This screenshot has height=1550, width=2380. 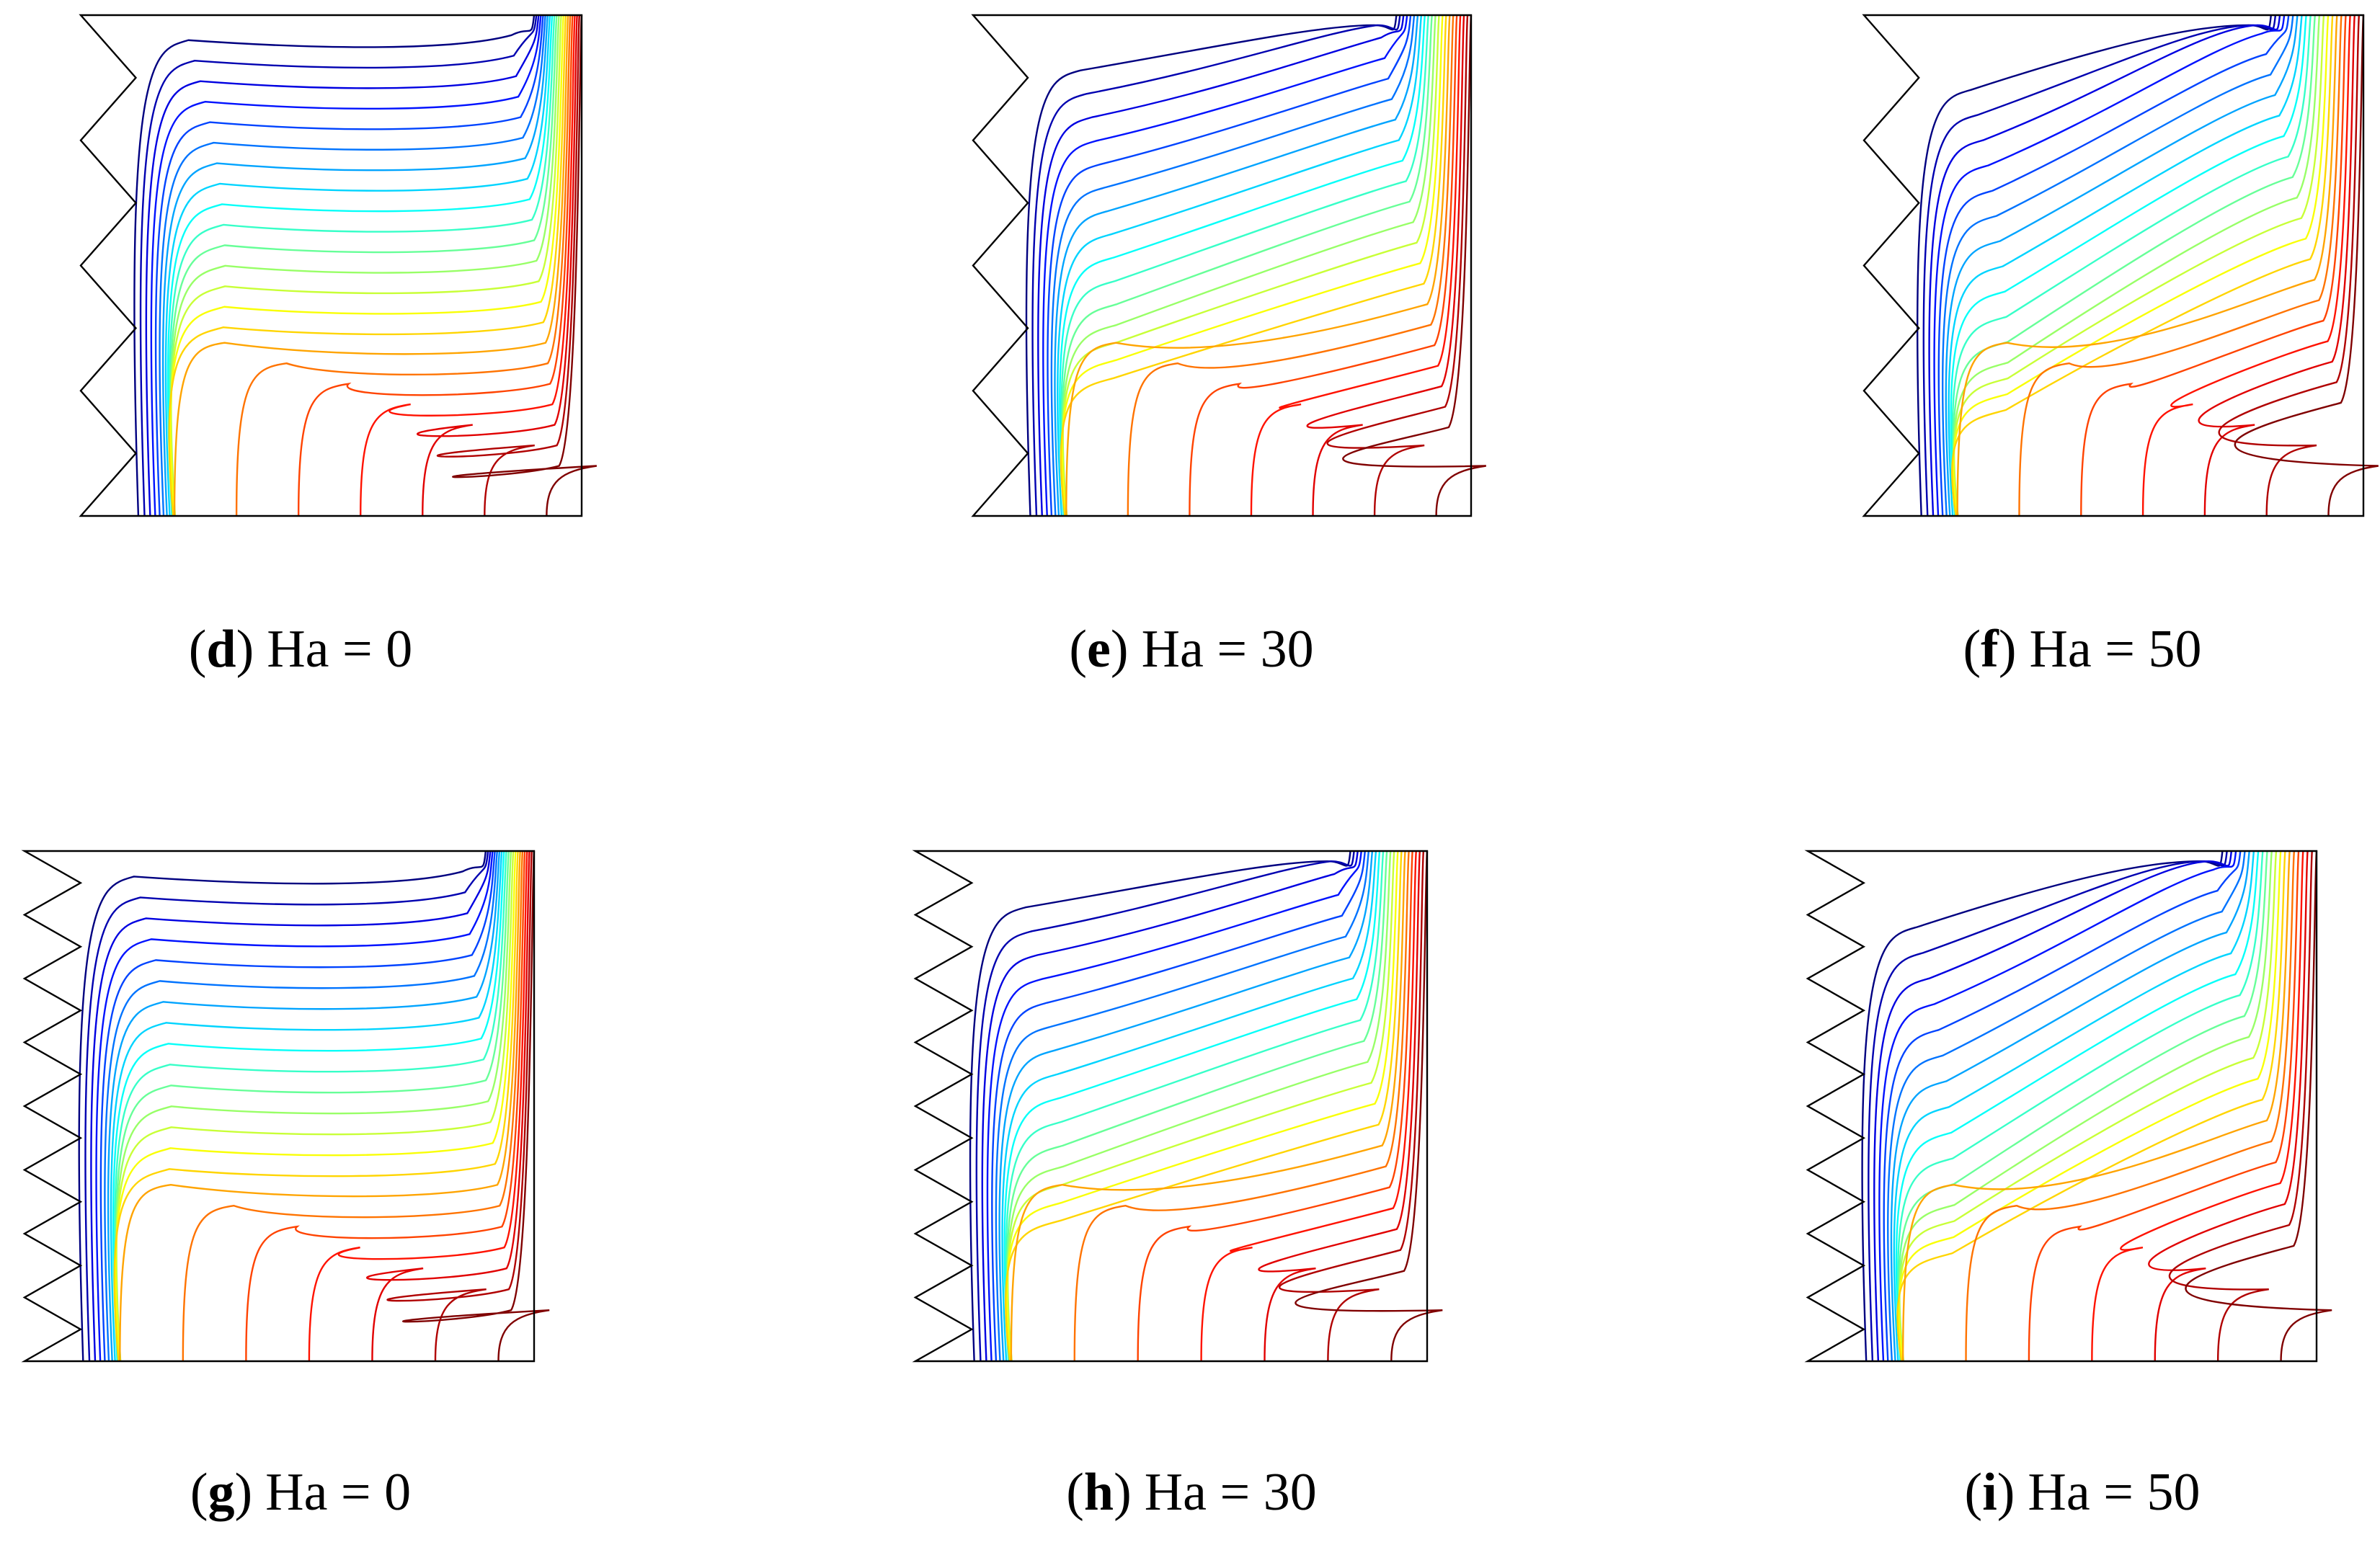 What do you see at coordinates (221, 649) in the screenshot?
I see `panel-tag: d` at bounding box center [221, 649].